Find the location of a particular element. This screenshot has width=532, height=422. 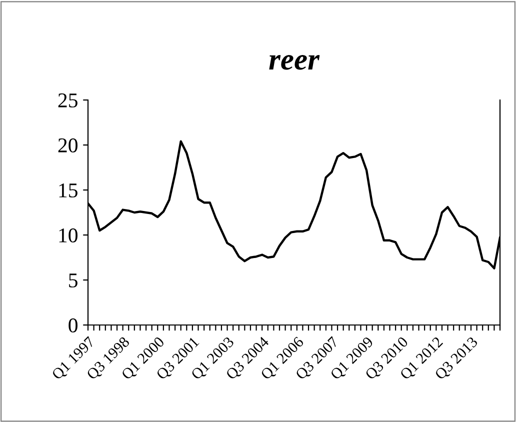

y-tick-label: 5 is located at coordinates (73, 281).